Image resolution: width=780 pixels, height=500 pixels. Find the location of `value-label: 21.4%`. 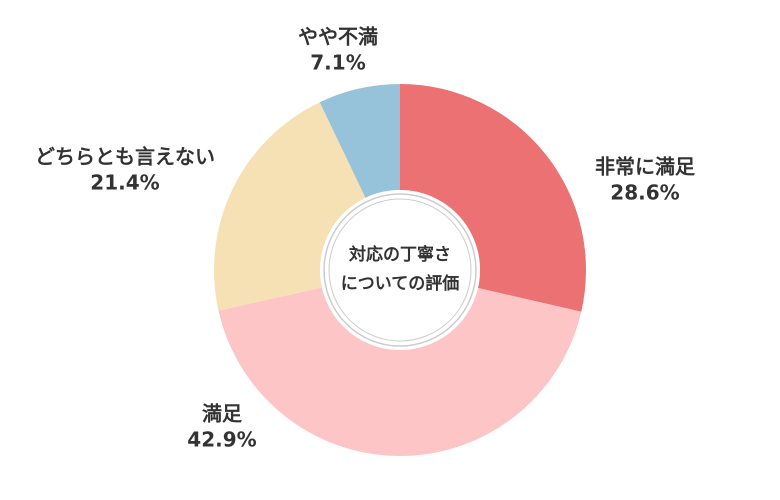

value-label: 21.4% is located at coordinates (124, 183).